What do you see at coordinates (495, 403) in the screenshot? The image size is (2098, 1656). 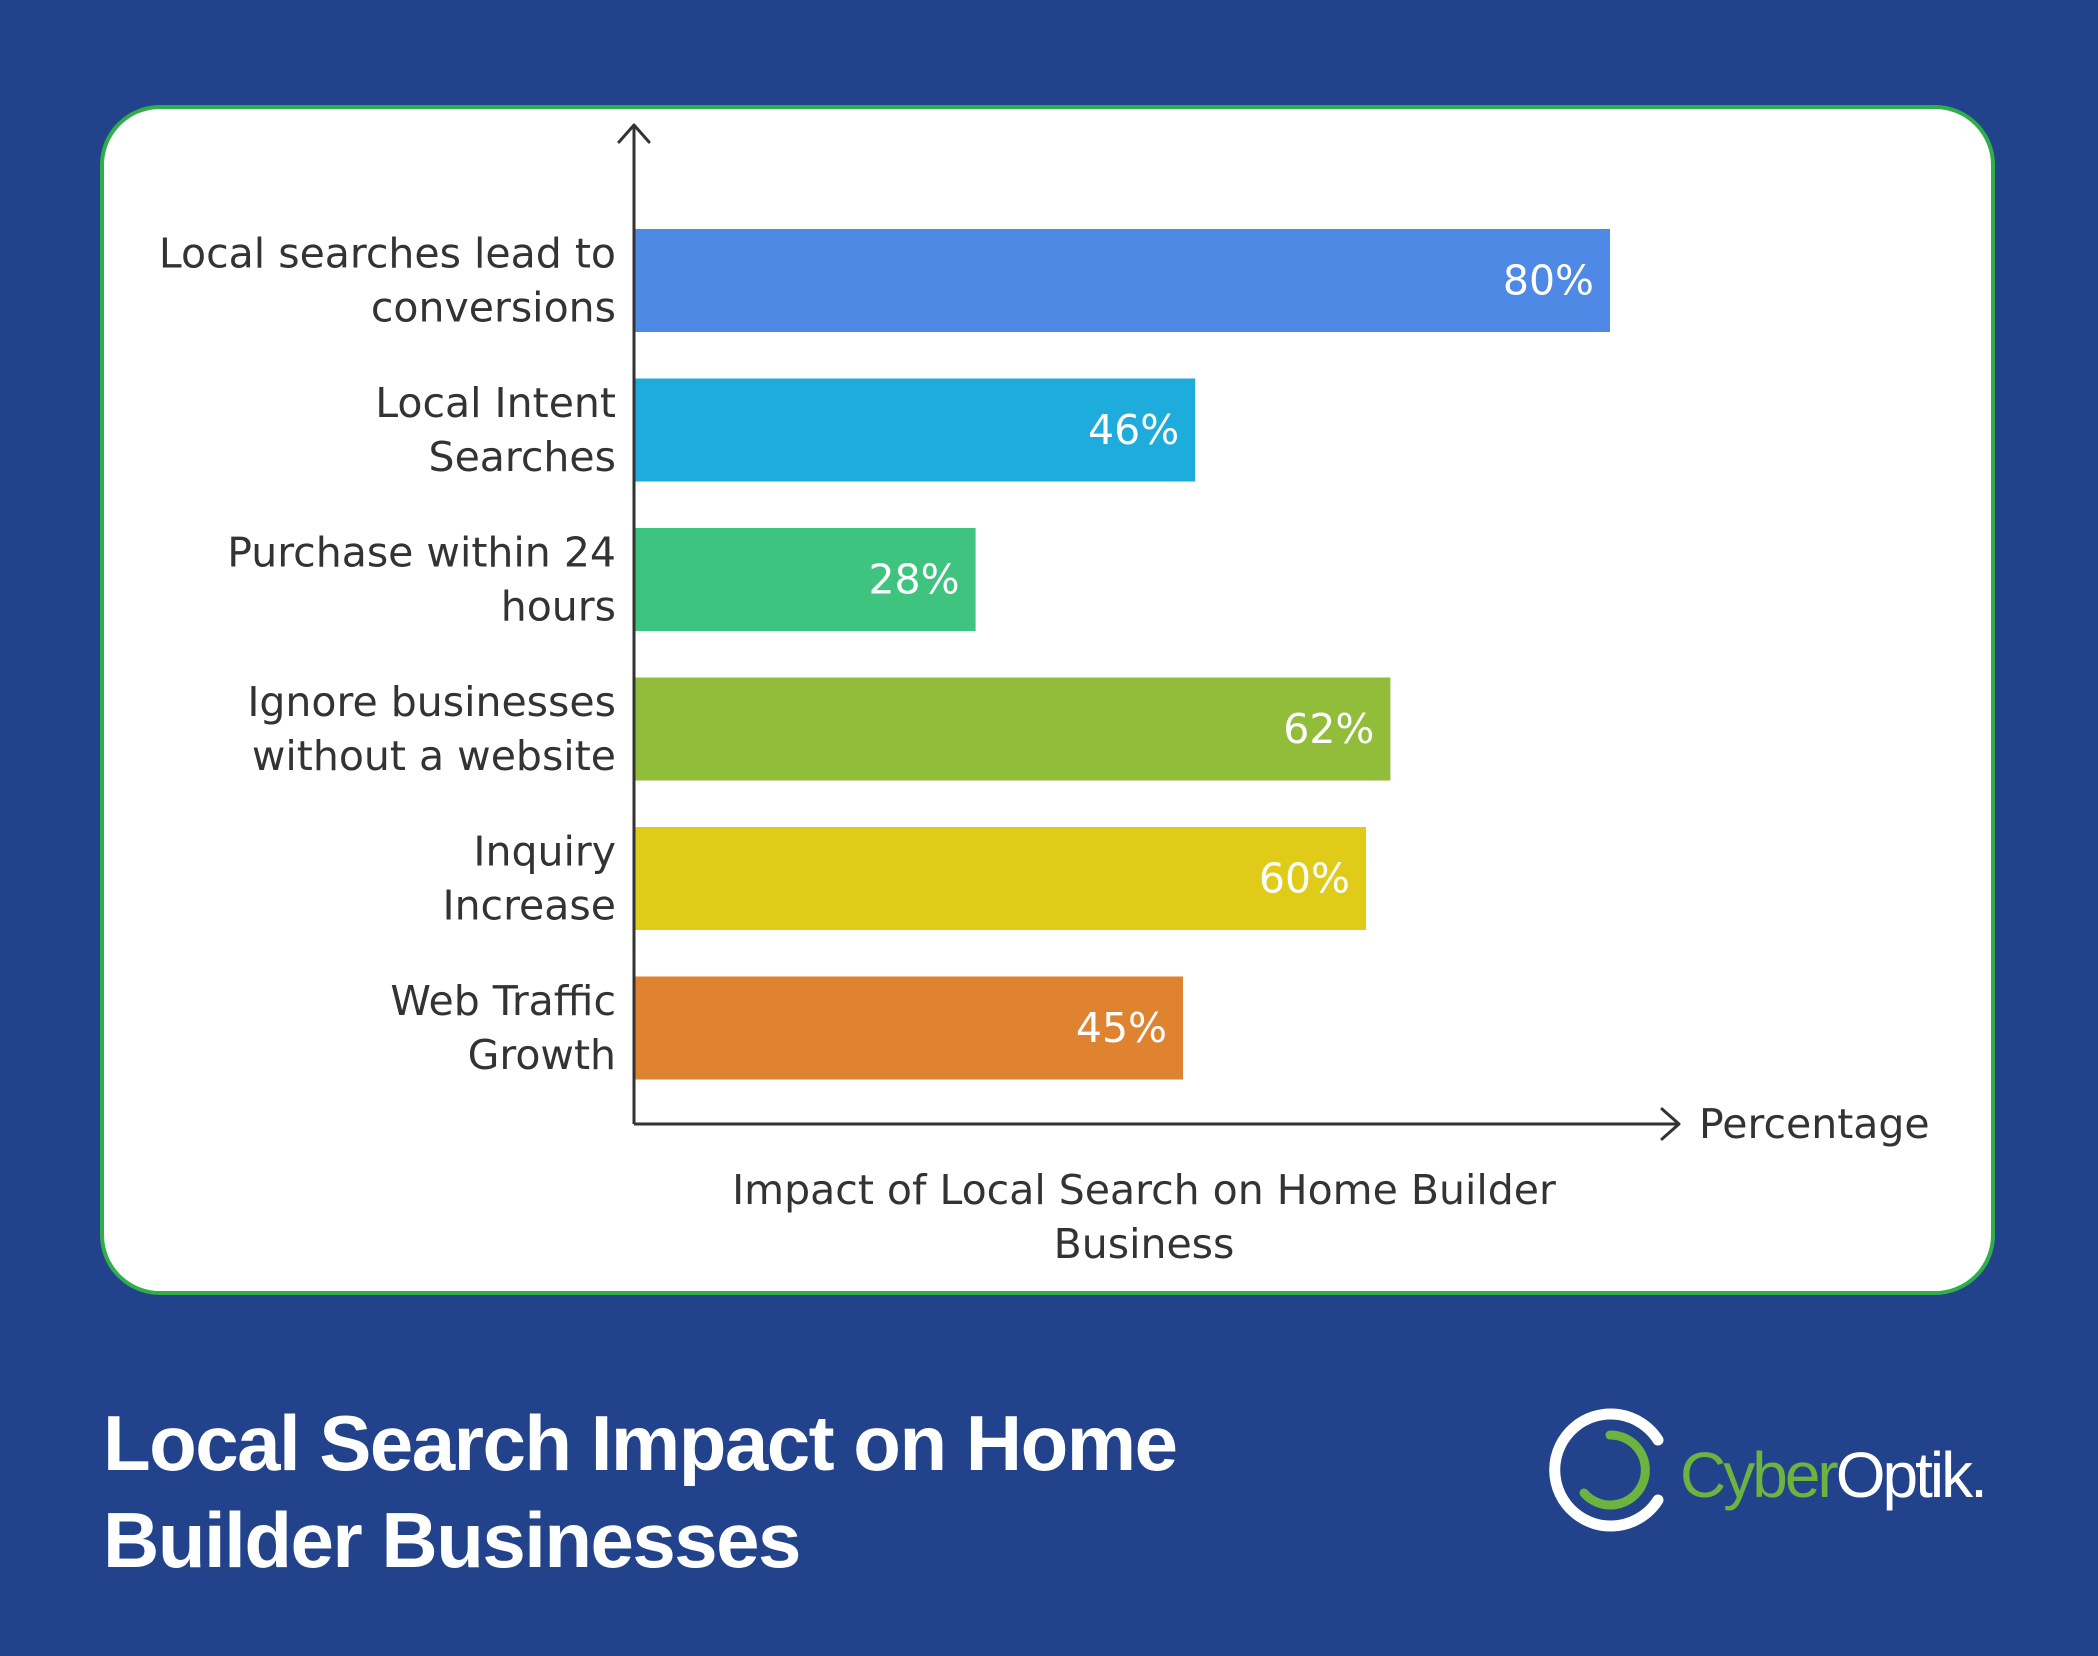 I see `category-label-2-line-1: Local Intent` at bounding box center [495, 403].